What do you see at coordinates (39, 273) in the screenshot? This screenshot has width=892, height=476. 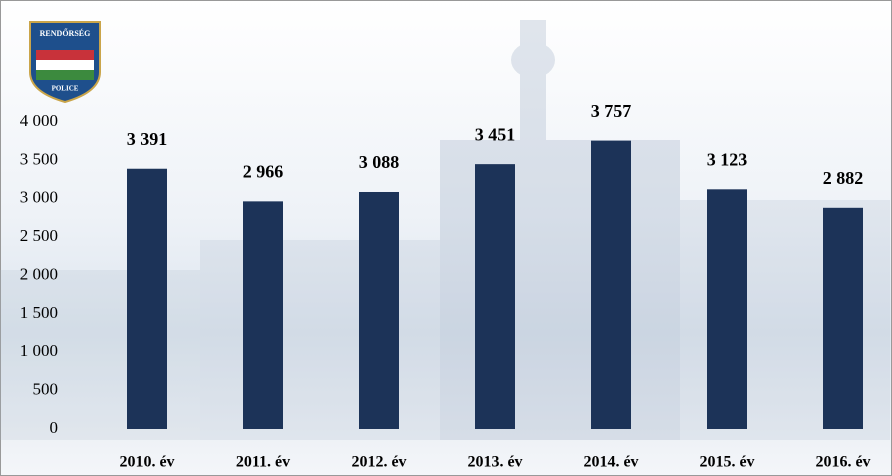 I see `y-tick-label: 2 000` at bounding box center [39, 273].